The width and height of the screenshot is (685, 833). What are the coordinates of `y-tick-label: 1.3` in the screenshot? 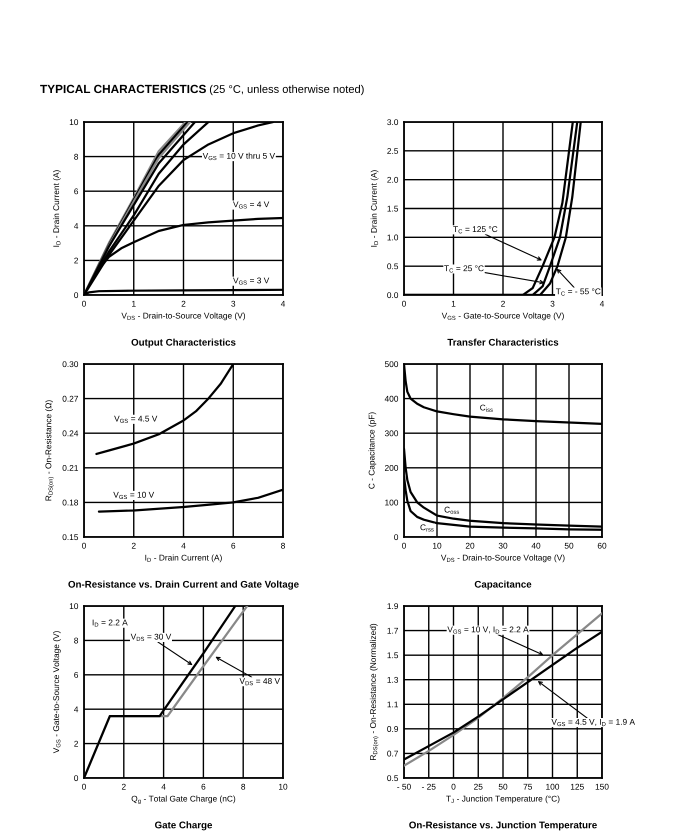 It's located at (392, 679).